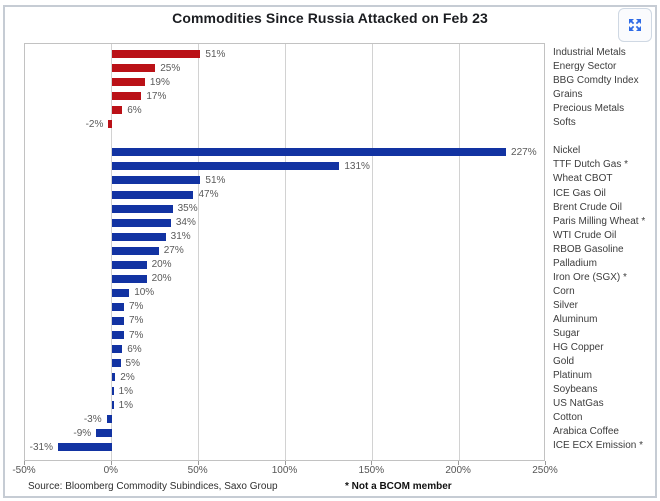 This screenshot has height=501, width=660. What do you see at coordinates (564, 362) in the screenshot?
I see `category-label: Gold` at bounding box center [564, 362].